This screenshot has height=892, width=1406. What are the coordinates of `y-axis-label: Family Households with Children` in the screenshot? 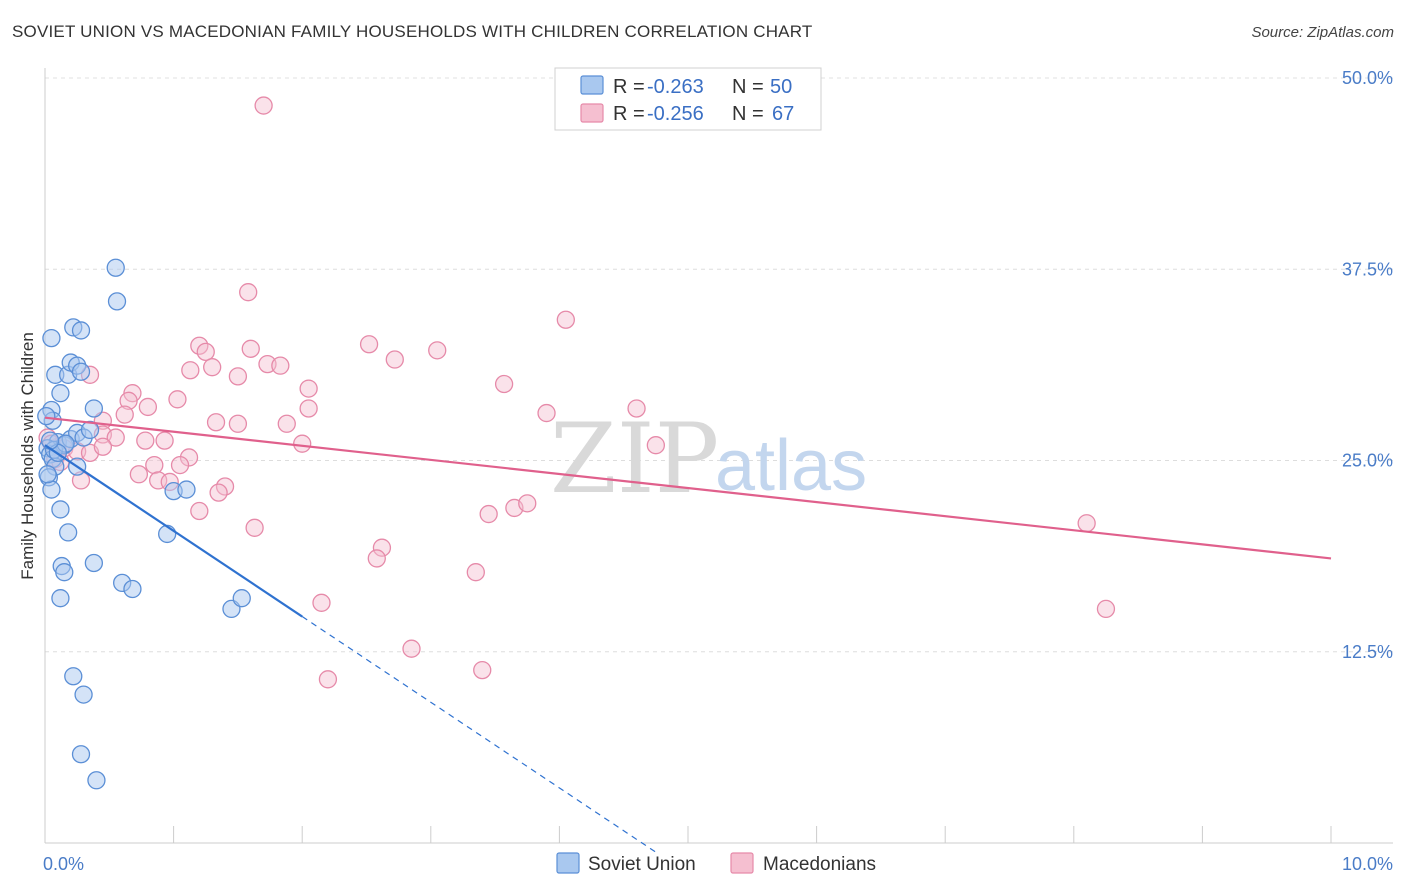 It's located at (27, 456).